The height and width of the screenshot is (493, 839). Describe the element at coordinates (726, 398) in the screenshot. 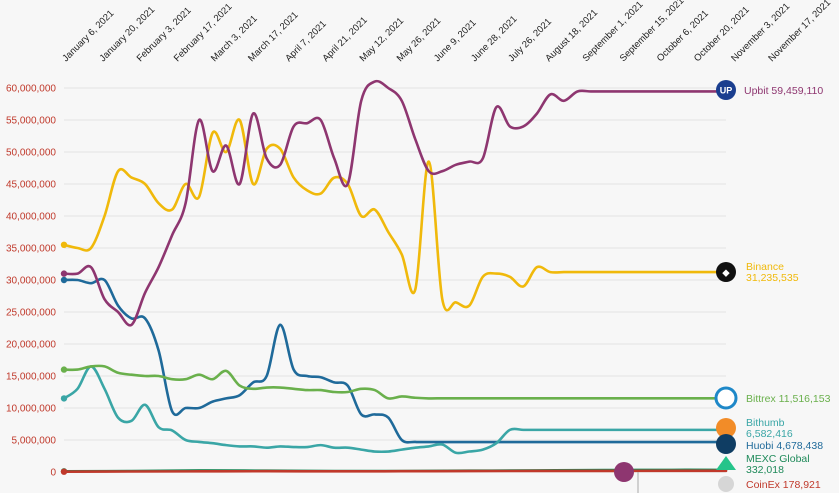

I see `bittrex-logo-icon` at that location.